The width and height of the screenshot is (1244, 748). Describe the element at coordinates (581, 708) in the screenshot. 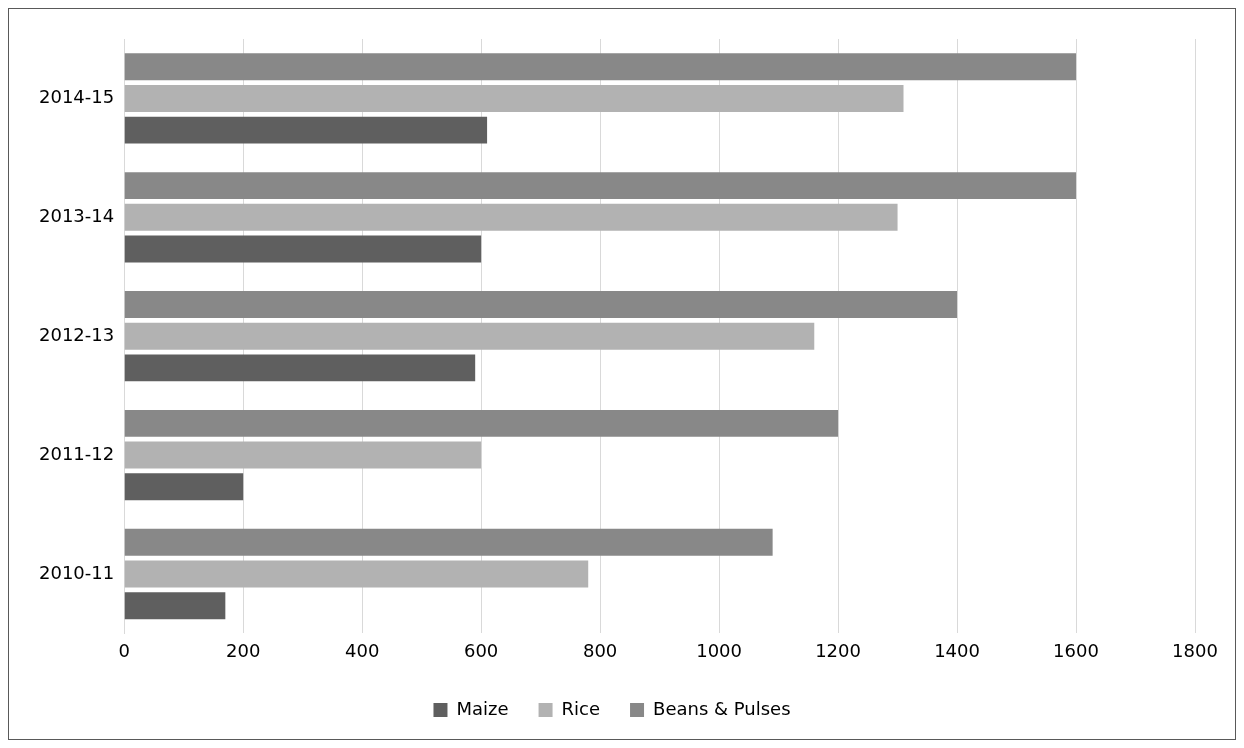

I see `legend-label: Rice` at that location.